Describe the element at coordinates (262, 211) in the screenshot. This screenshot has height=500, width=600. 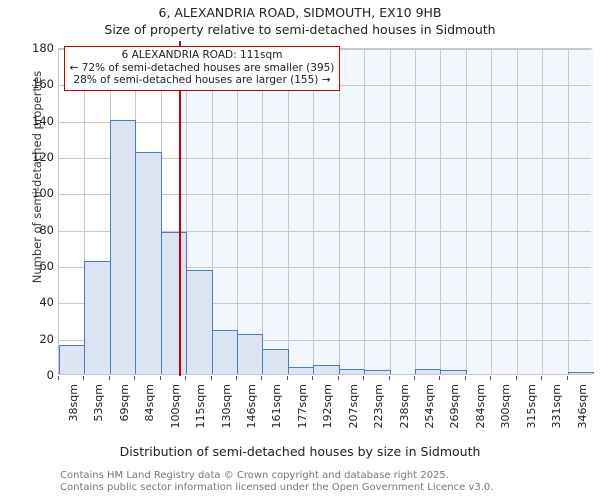
I see `gridline-x-161sqm` at that location.